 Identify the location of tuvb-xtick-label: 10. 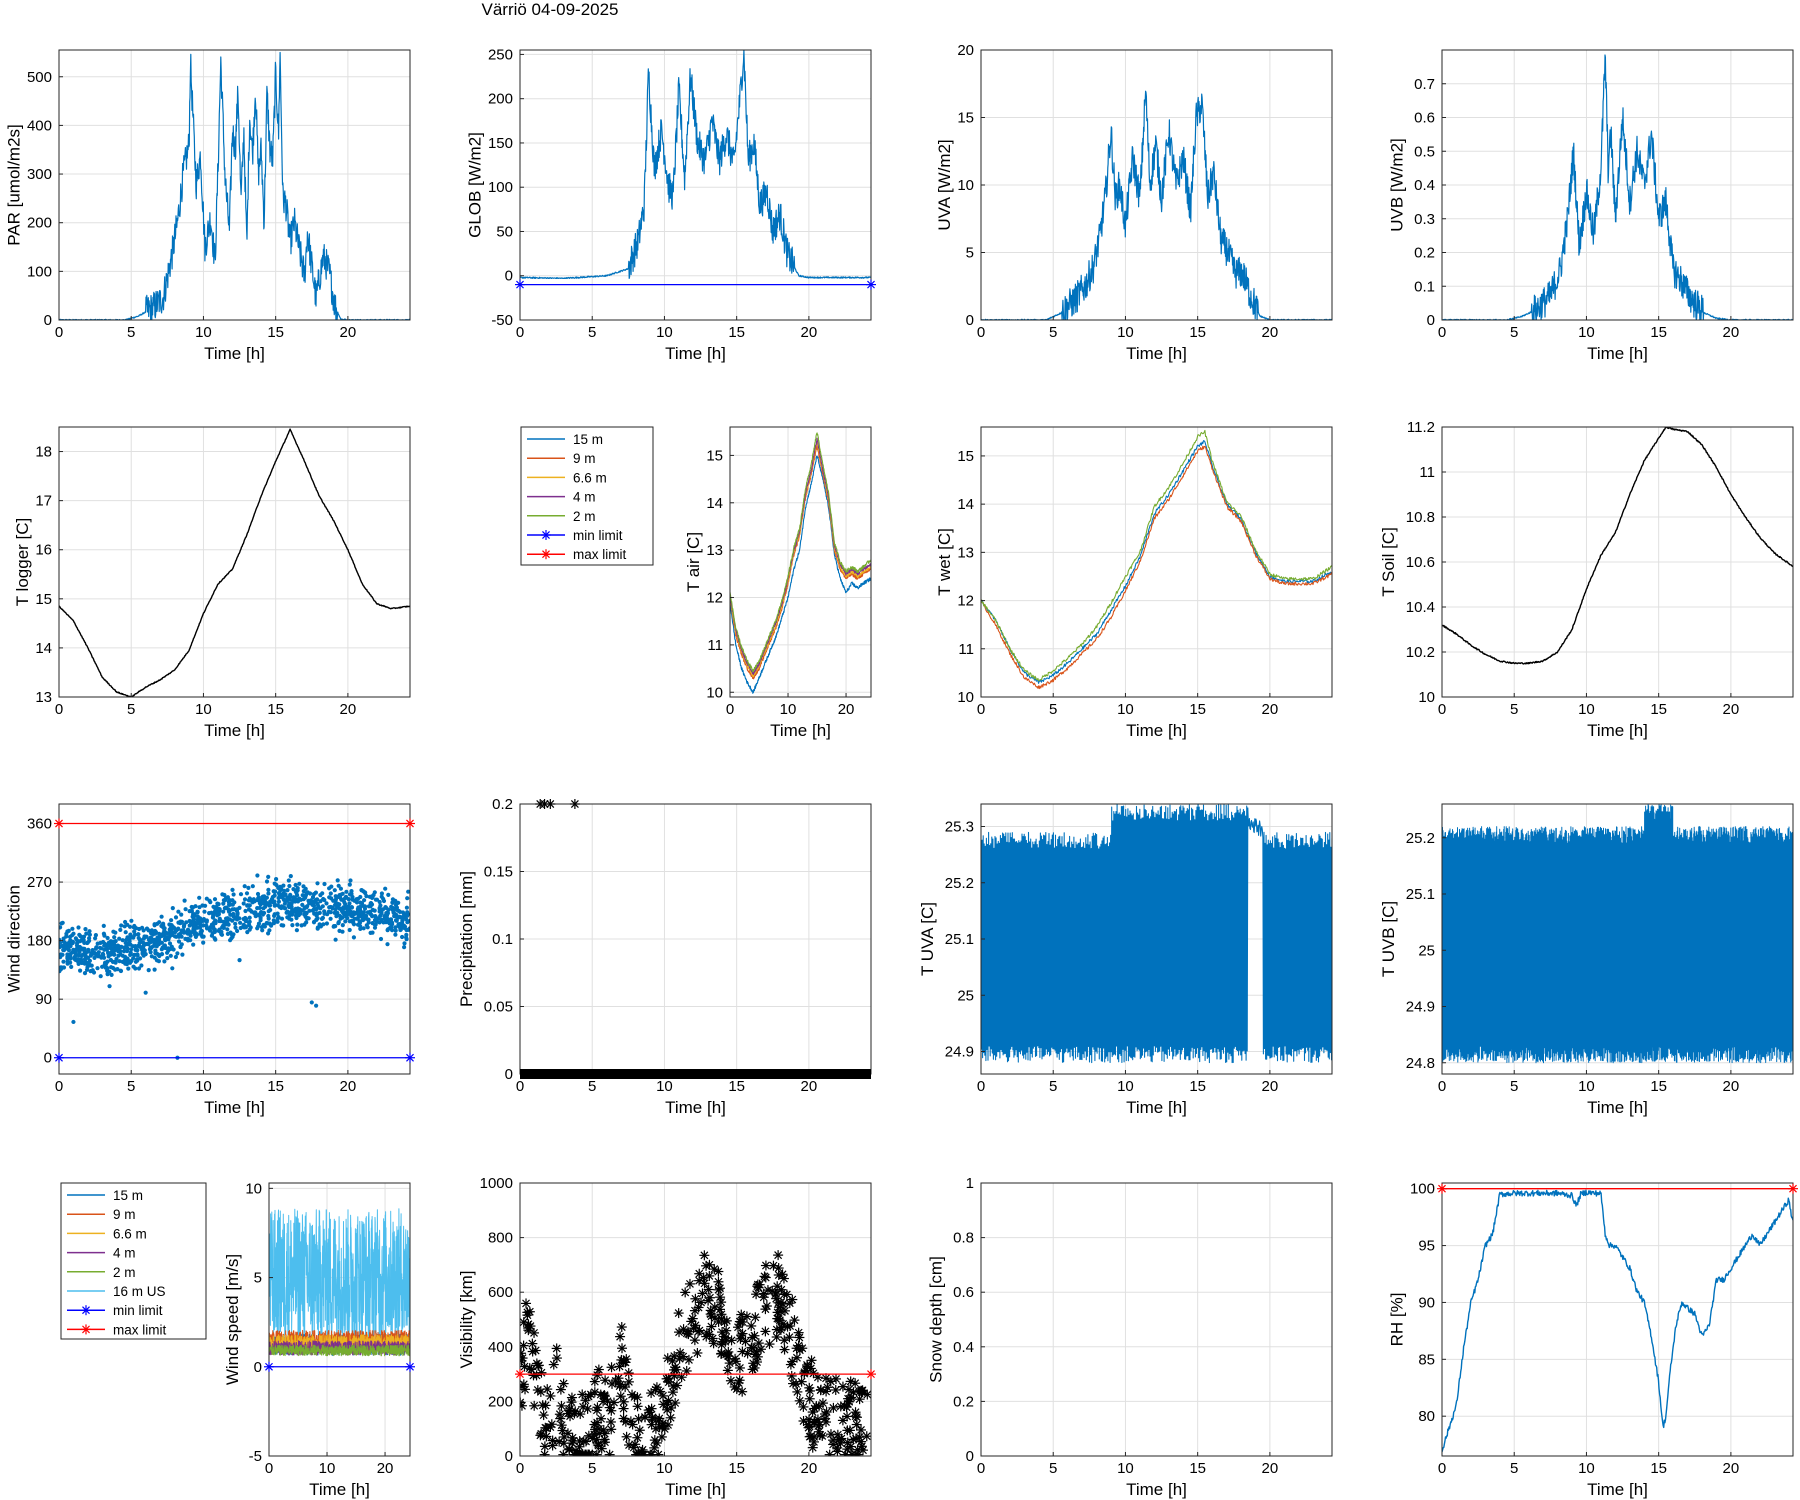
(1586, 1086).